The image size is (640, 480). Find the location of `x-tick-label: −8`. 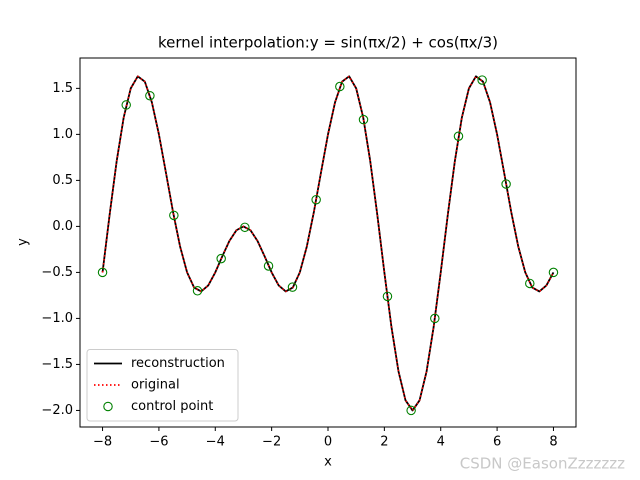

x-tick-label: −8 is located at coordinates (102, 442).